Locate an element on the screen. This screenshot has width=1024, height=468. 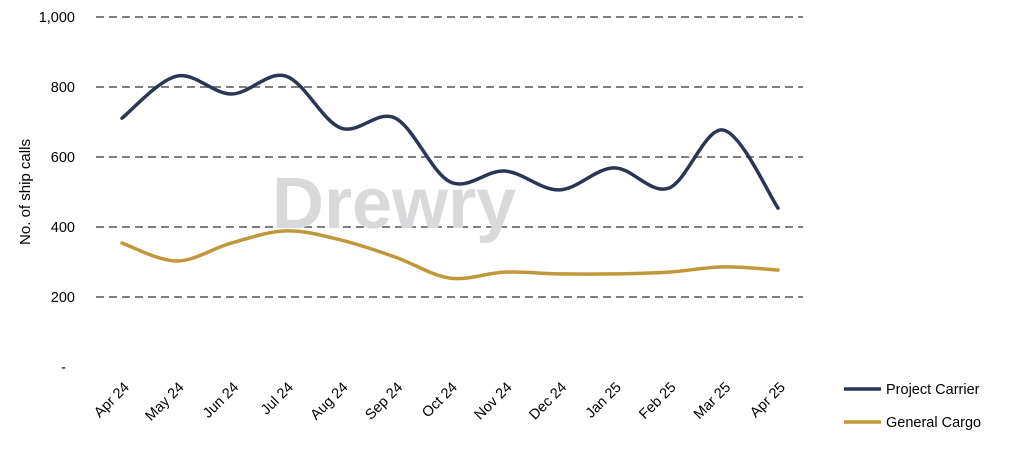
x-tick-label: Apr 25 is located at coordinates (768, 401).